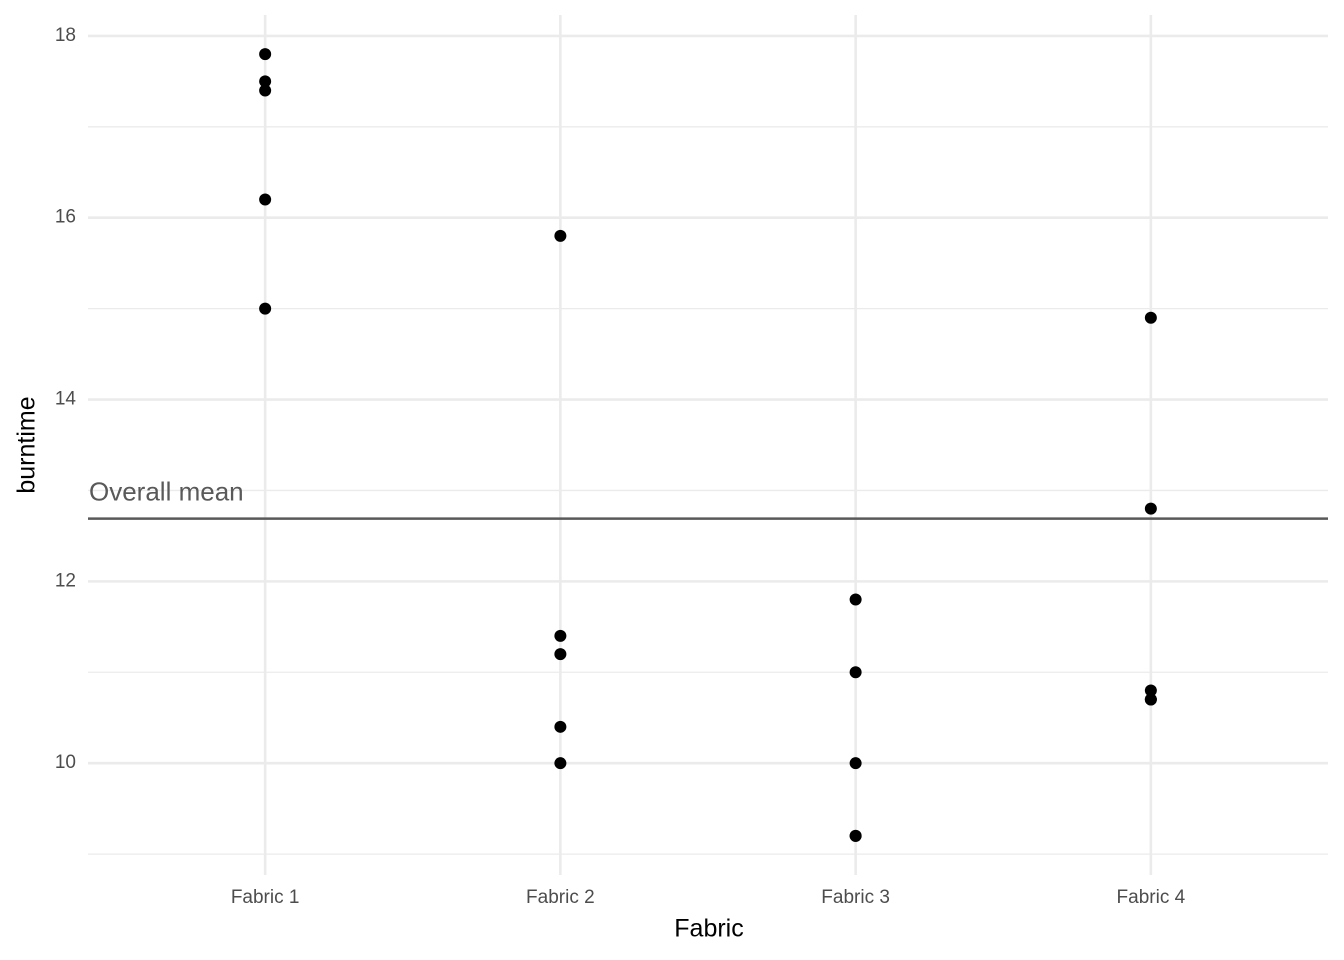  Describe the element at coordinates (65, 580) in the screenshot. I see `y-tick-label: 12` at that location.